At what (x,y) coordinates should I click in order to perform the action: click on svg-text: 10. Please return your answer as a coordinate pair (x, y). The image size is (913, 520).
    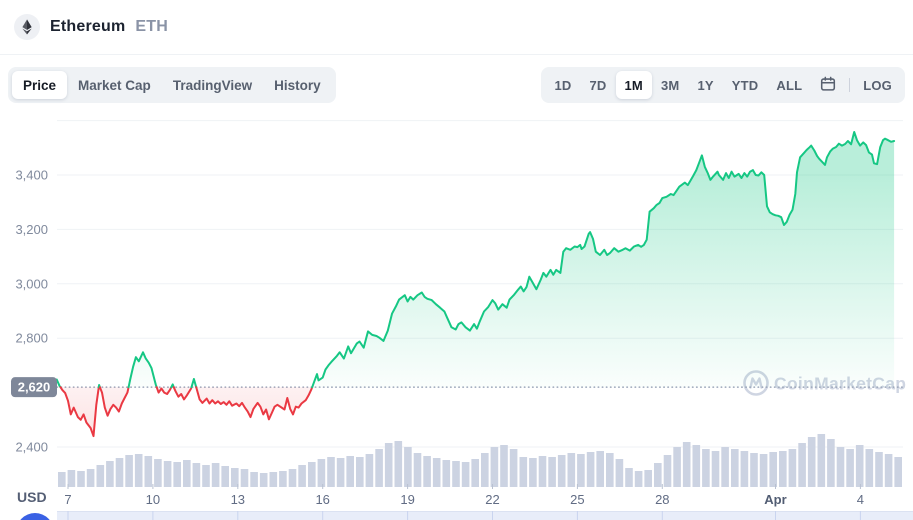
    Looking at the image, I should click on (153, 499).